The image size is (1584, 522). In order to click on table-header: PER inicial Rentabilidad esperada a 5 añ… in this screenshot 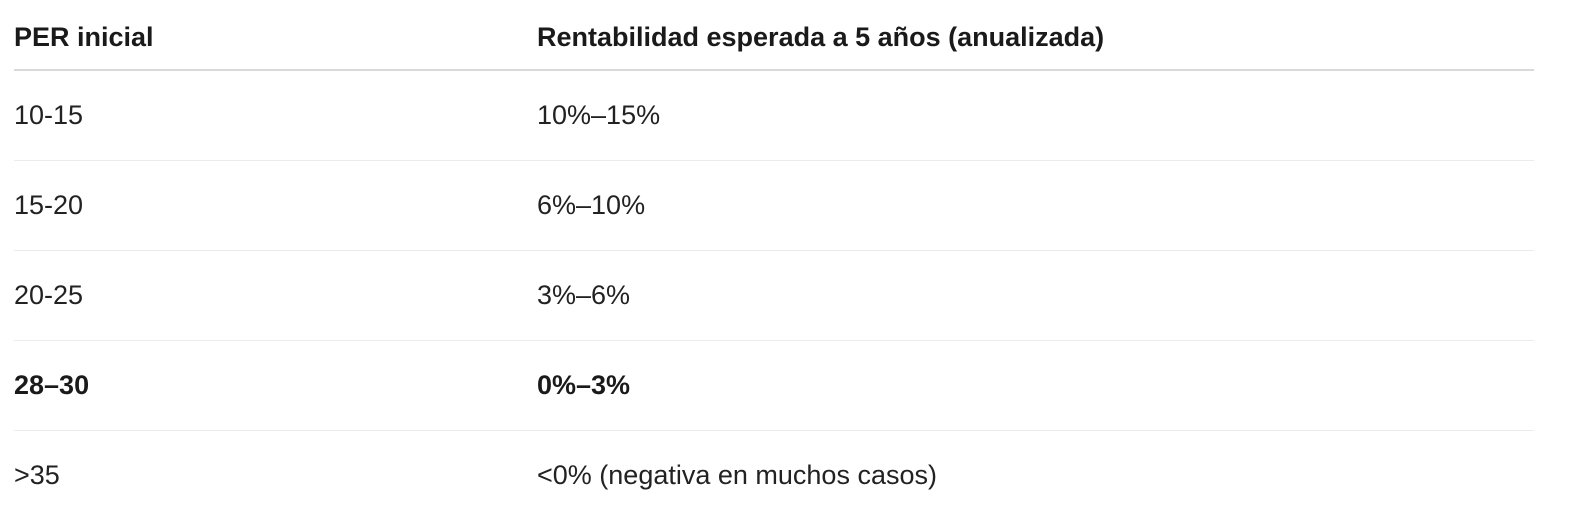, I will do `click(774, 35)`.